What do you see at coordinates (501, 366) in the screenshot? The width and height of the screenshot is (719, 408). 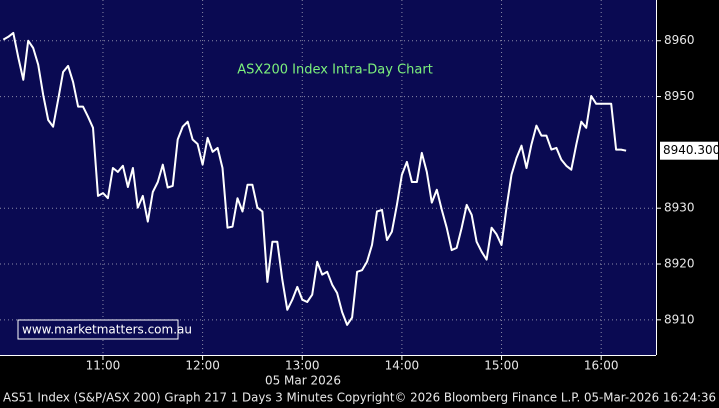 I see `x-tick-label: 15:00` at bounding box center [501, 366].